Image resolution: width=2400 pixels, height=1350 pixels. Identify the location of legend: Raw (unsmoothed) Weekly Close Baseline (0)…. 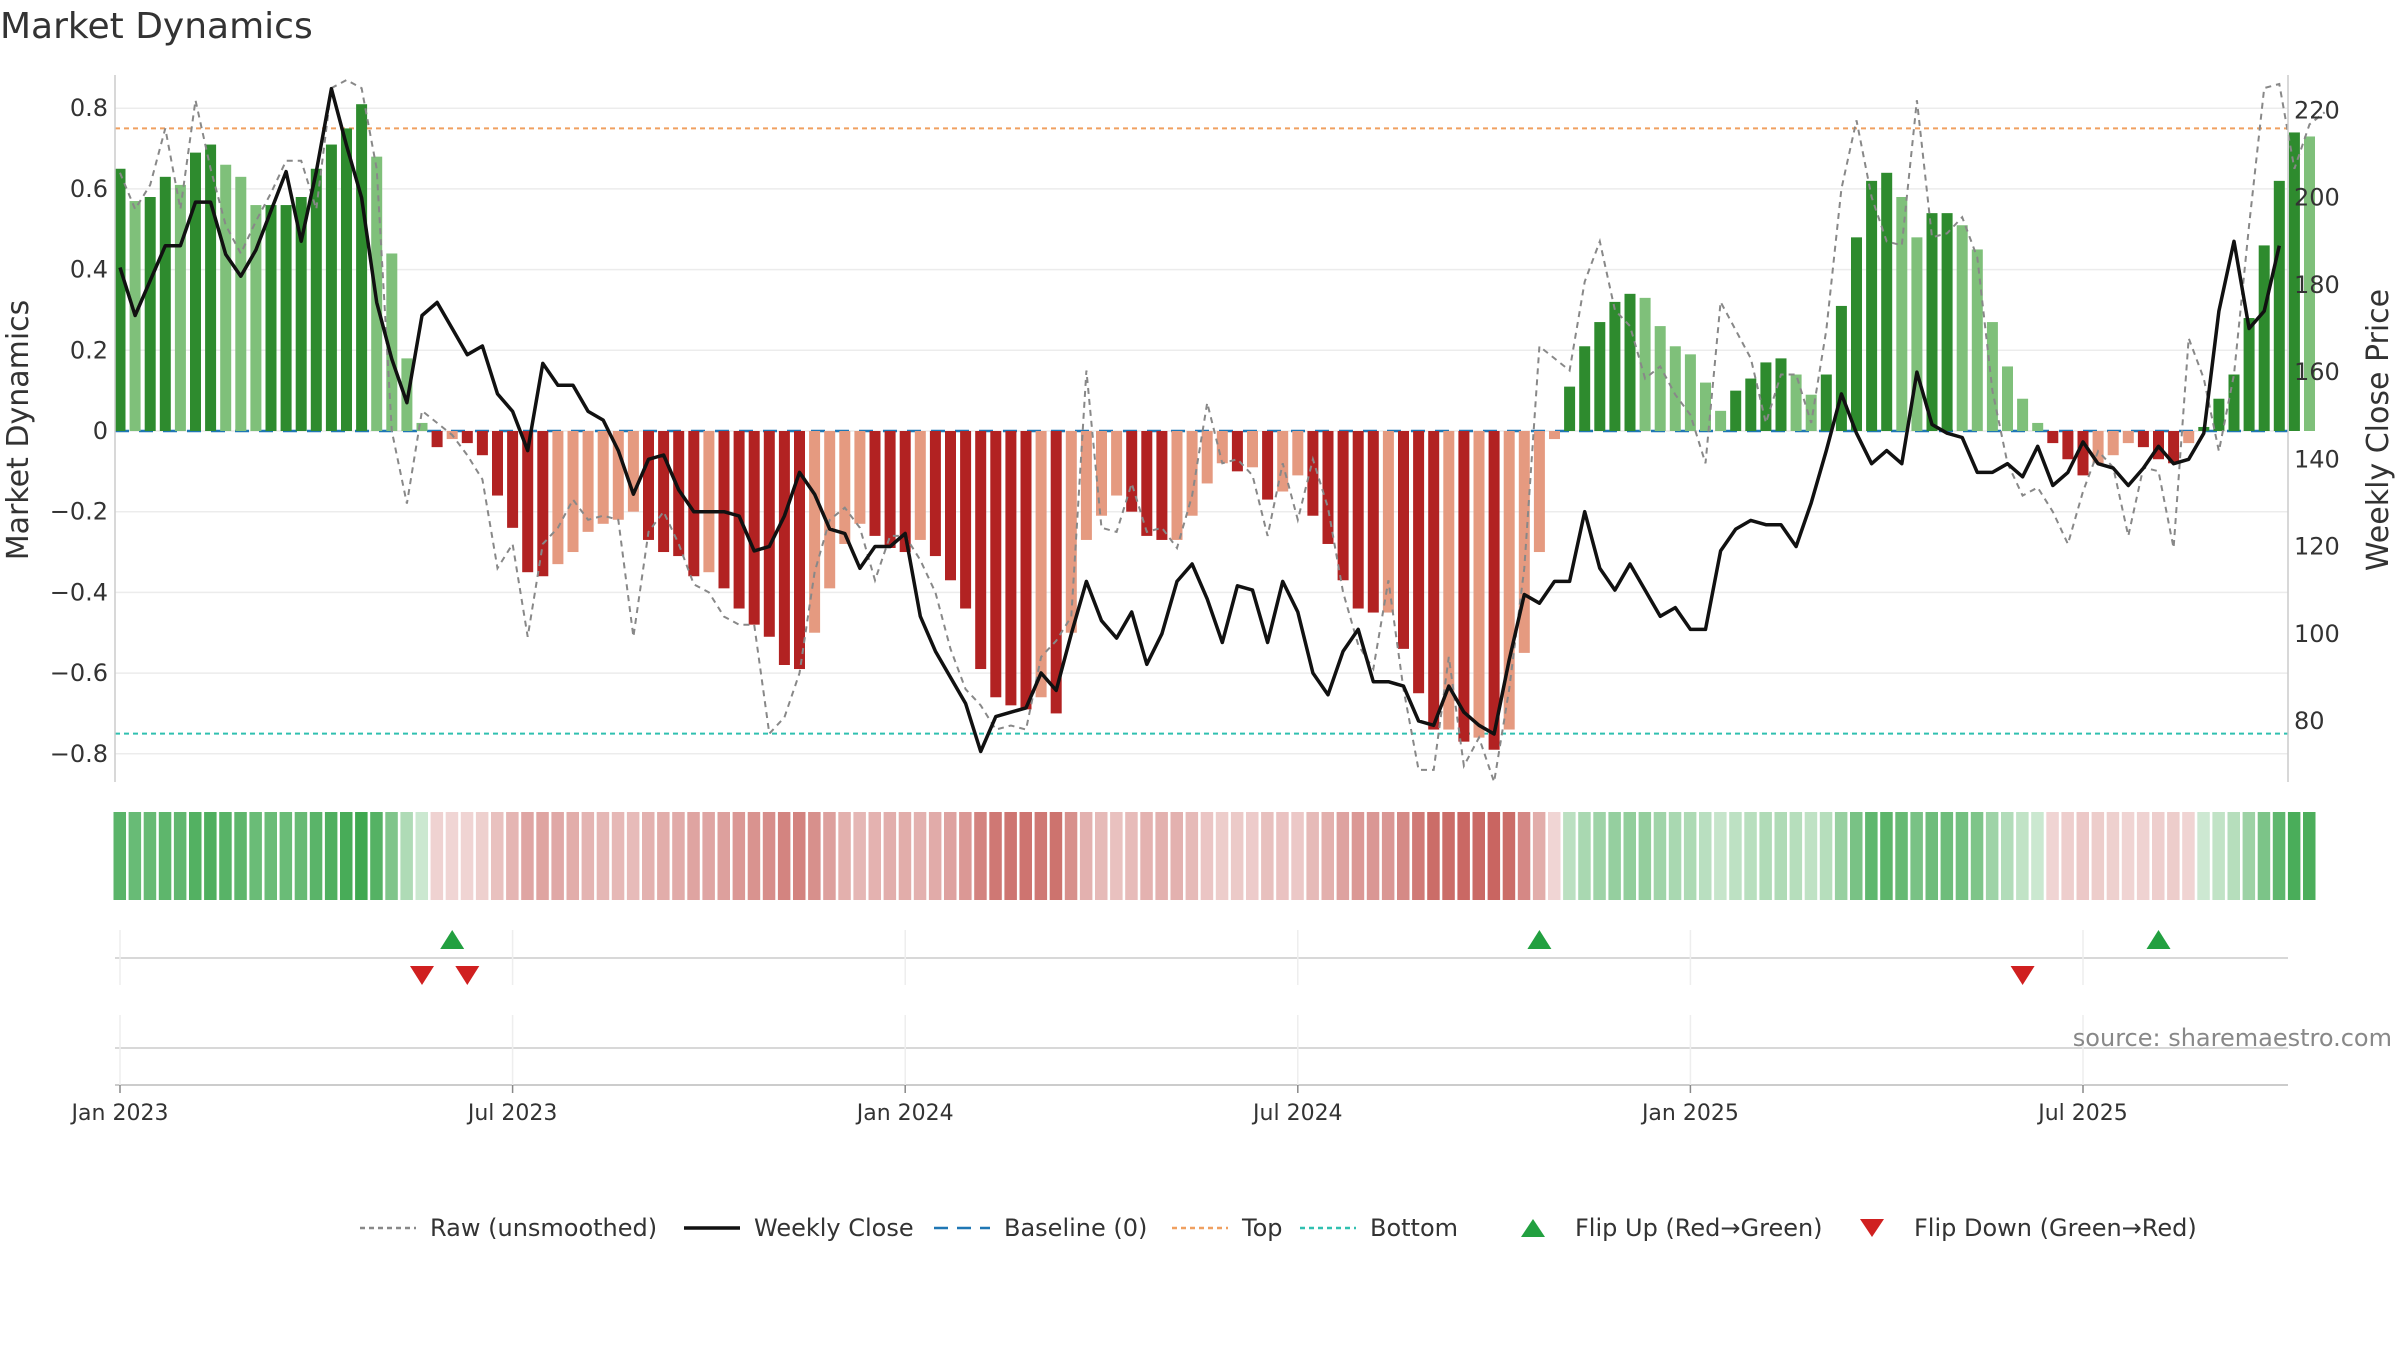
(1200, 1228).